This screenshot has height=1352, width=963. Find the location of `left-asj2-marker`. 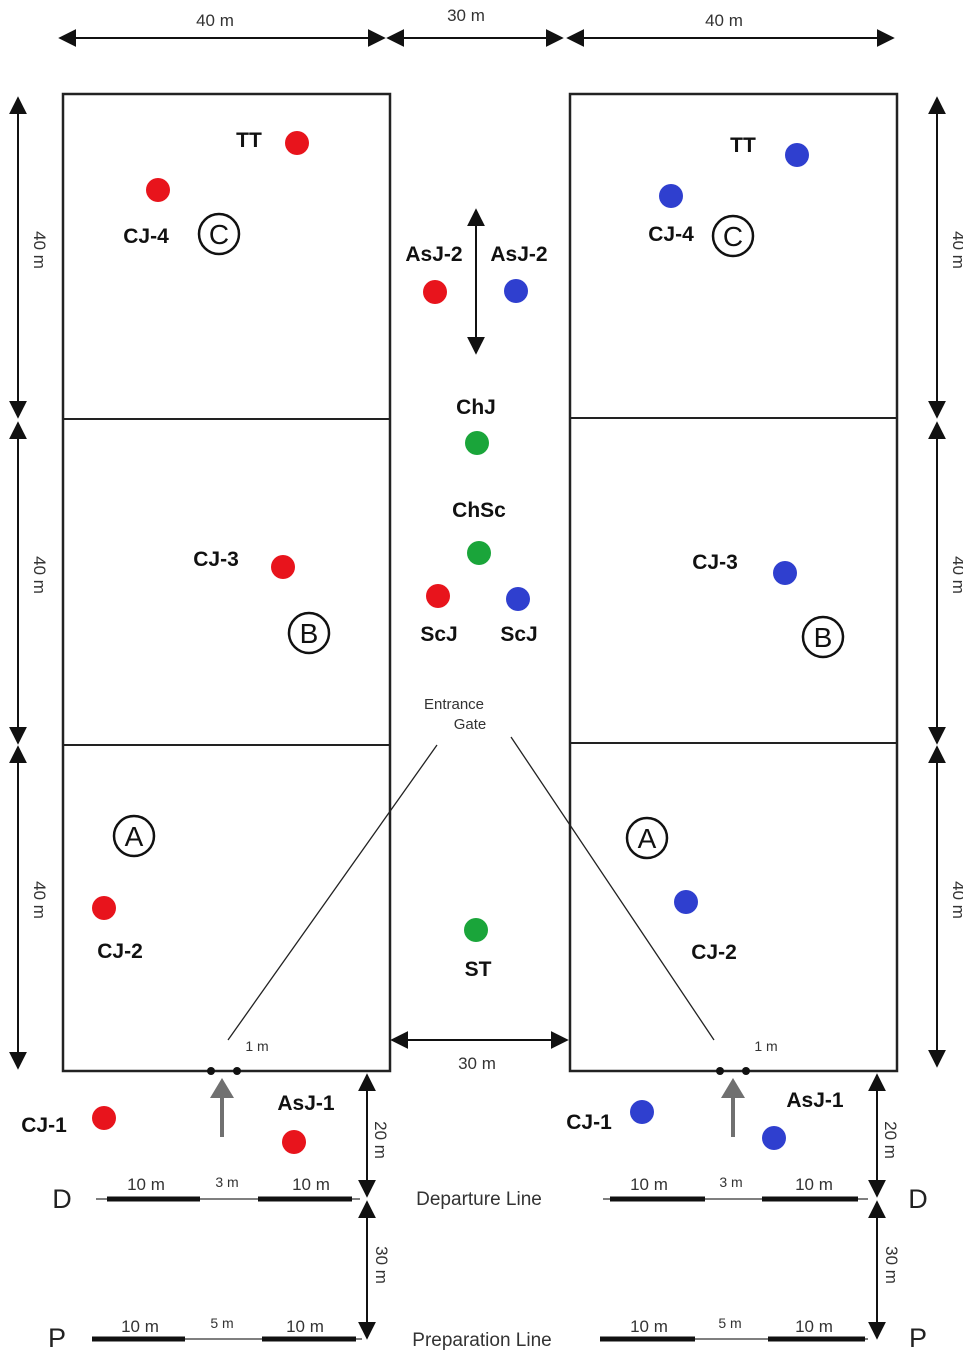

left-asj2-marker is located at coordinates (435, 292).